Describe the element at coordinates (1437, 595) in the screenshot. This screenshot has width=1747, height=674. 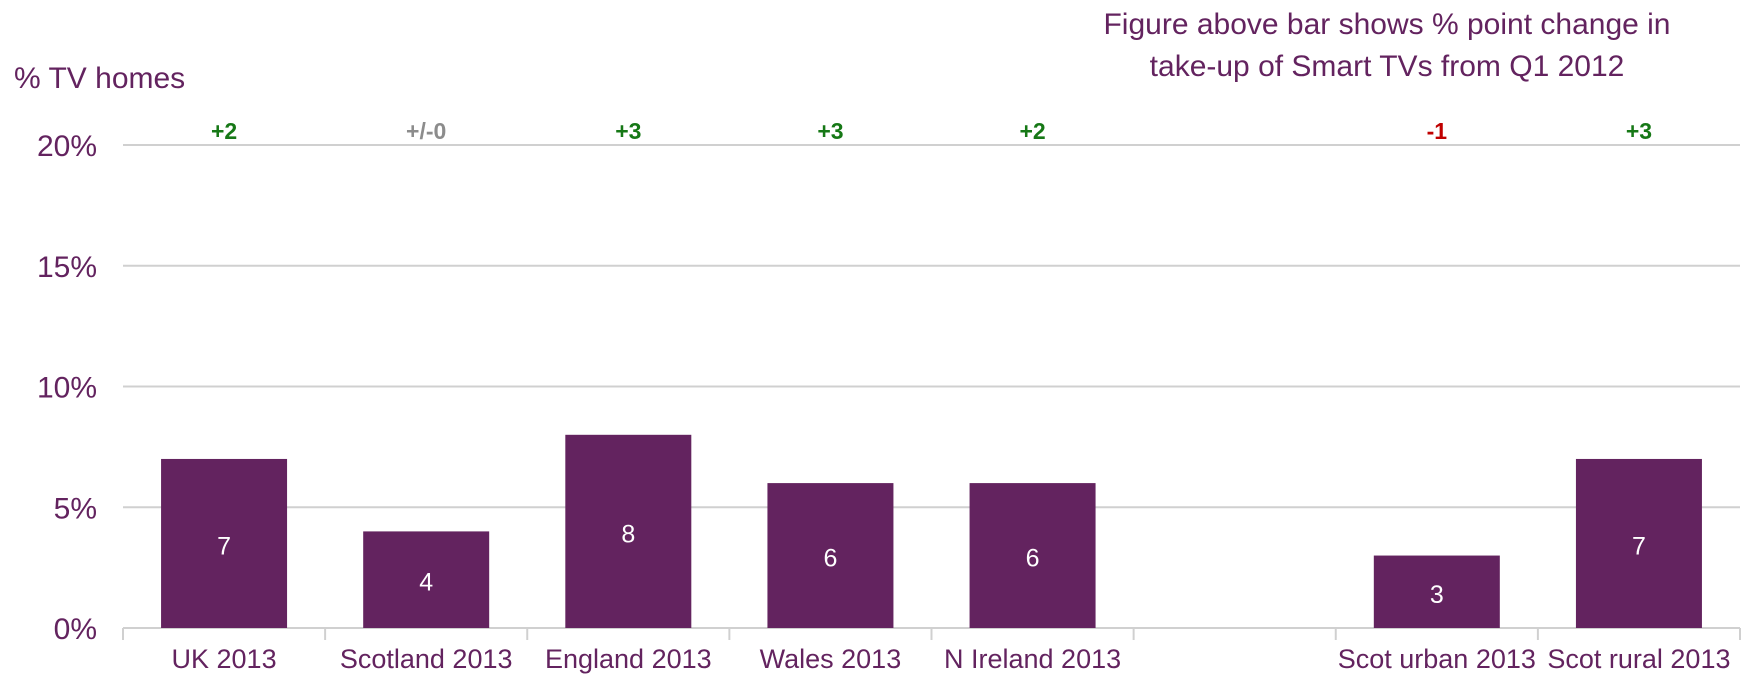
I see `bar-data-label: 3` at that location.